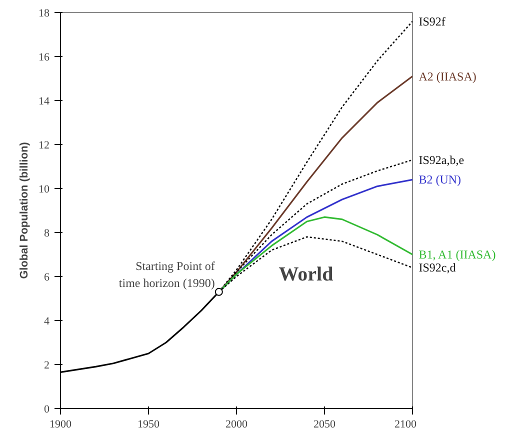 The image size is (526, 438). I want to click on x-tick-label: 2100, so click(405, 424).